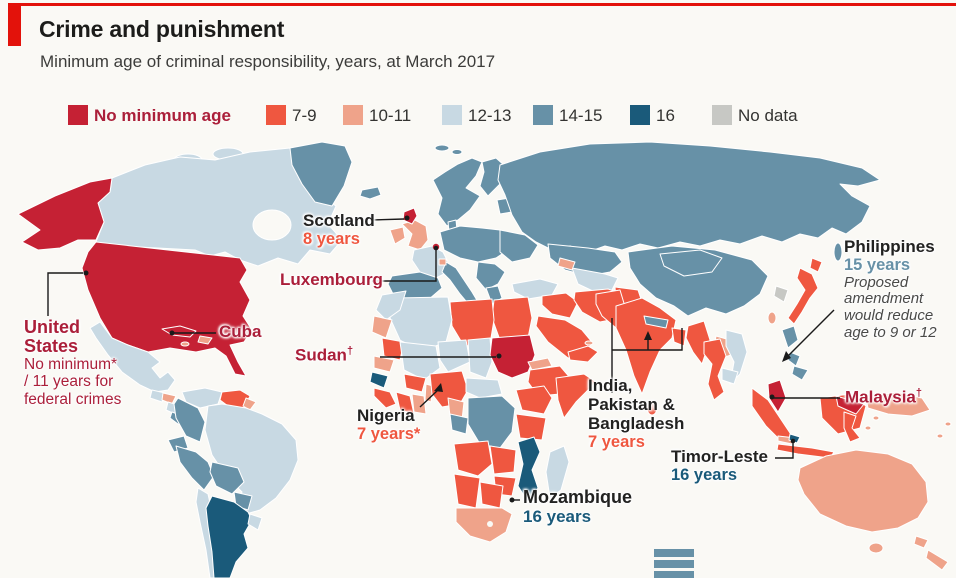 The width and height of the screenshot is (956, 578). Describe the element at coordinates (442, 262) in the screenshot. I see `map-region-switzerland` at that location.